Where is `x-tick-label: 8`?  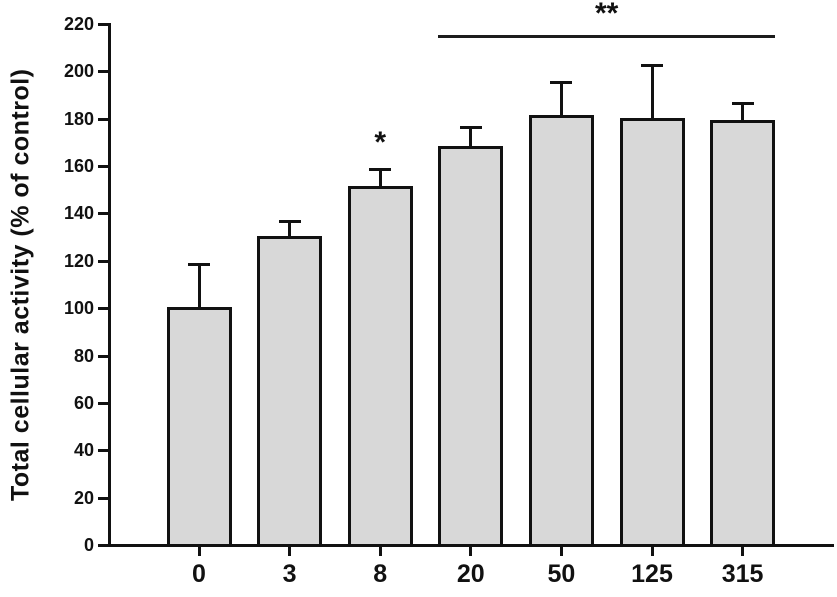 x-tick-label: 8 is located at coordinates (380, 574).